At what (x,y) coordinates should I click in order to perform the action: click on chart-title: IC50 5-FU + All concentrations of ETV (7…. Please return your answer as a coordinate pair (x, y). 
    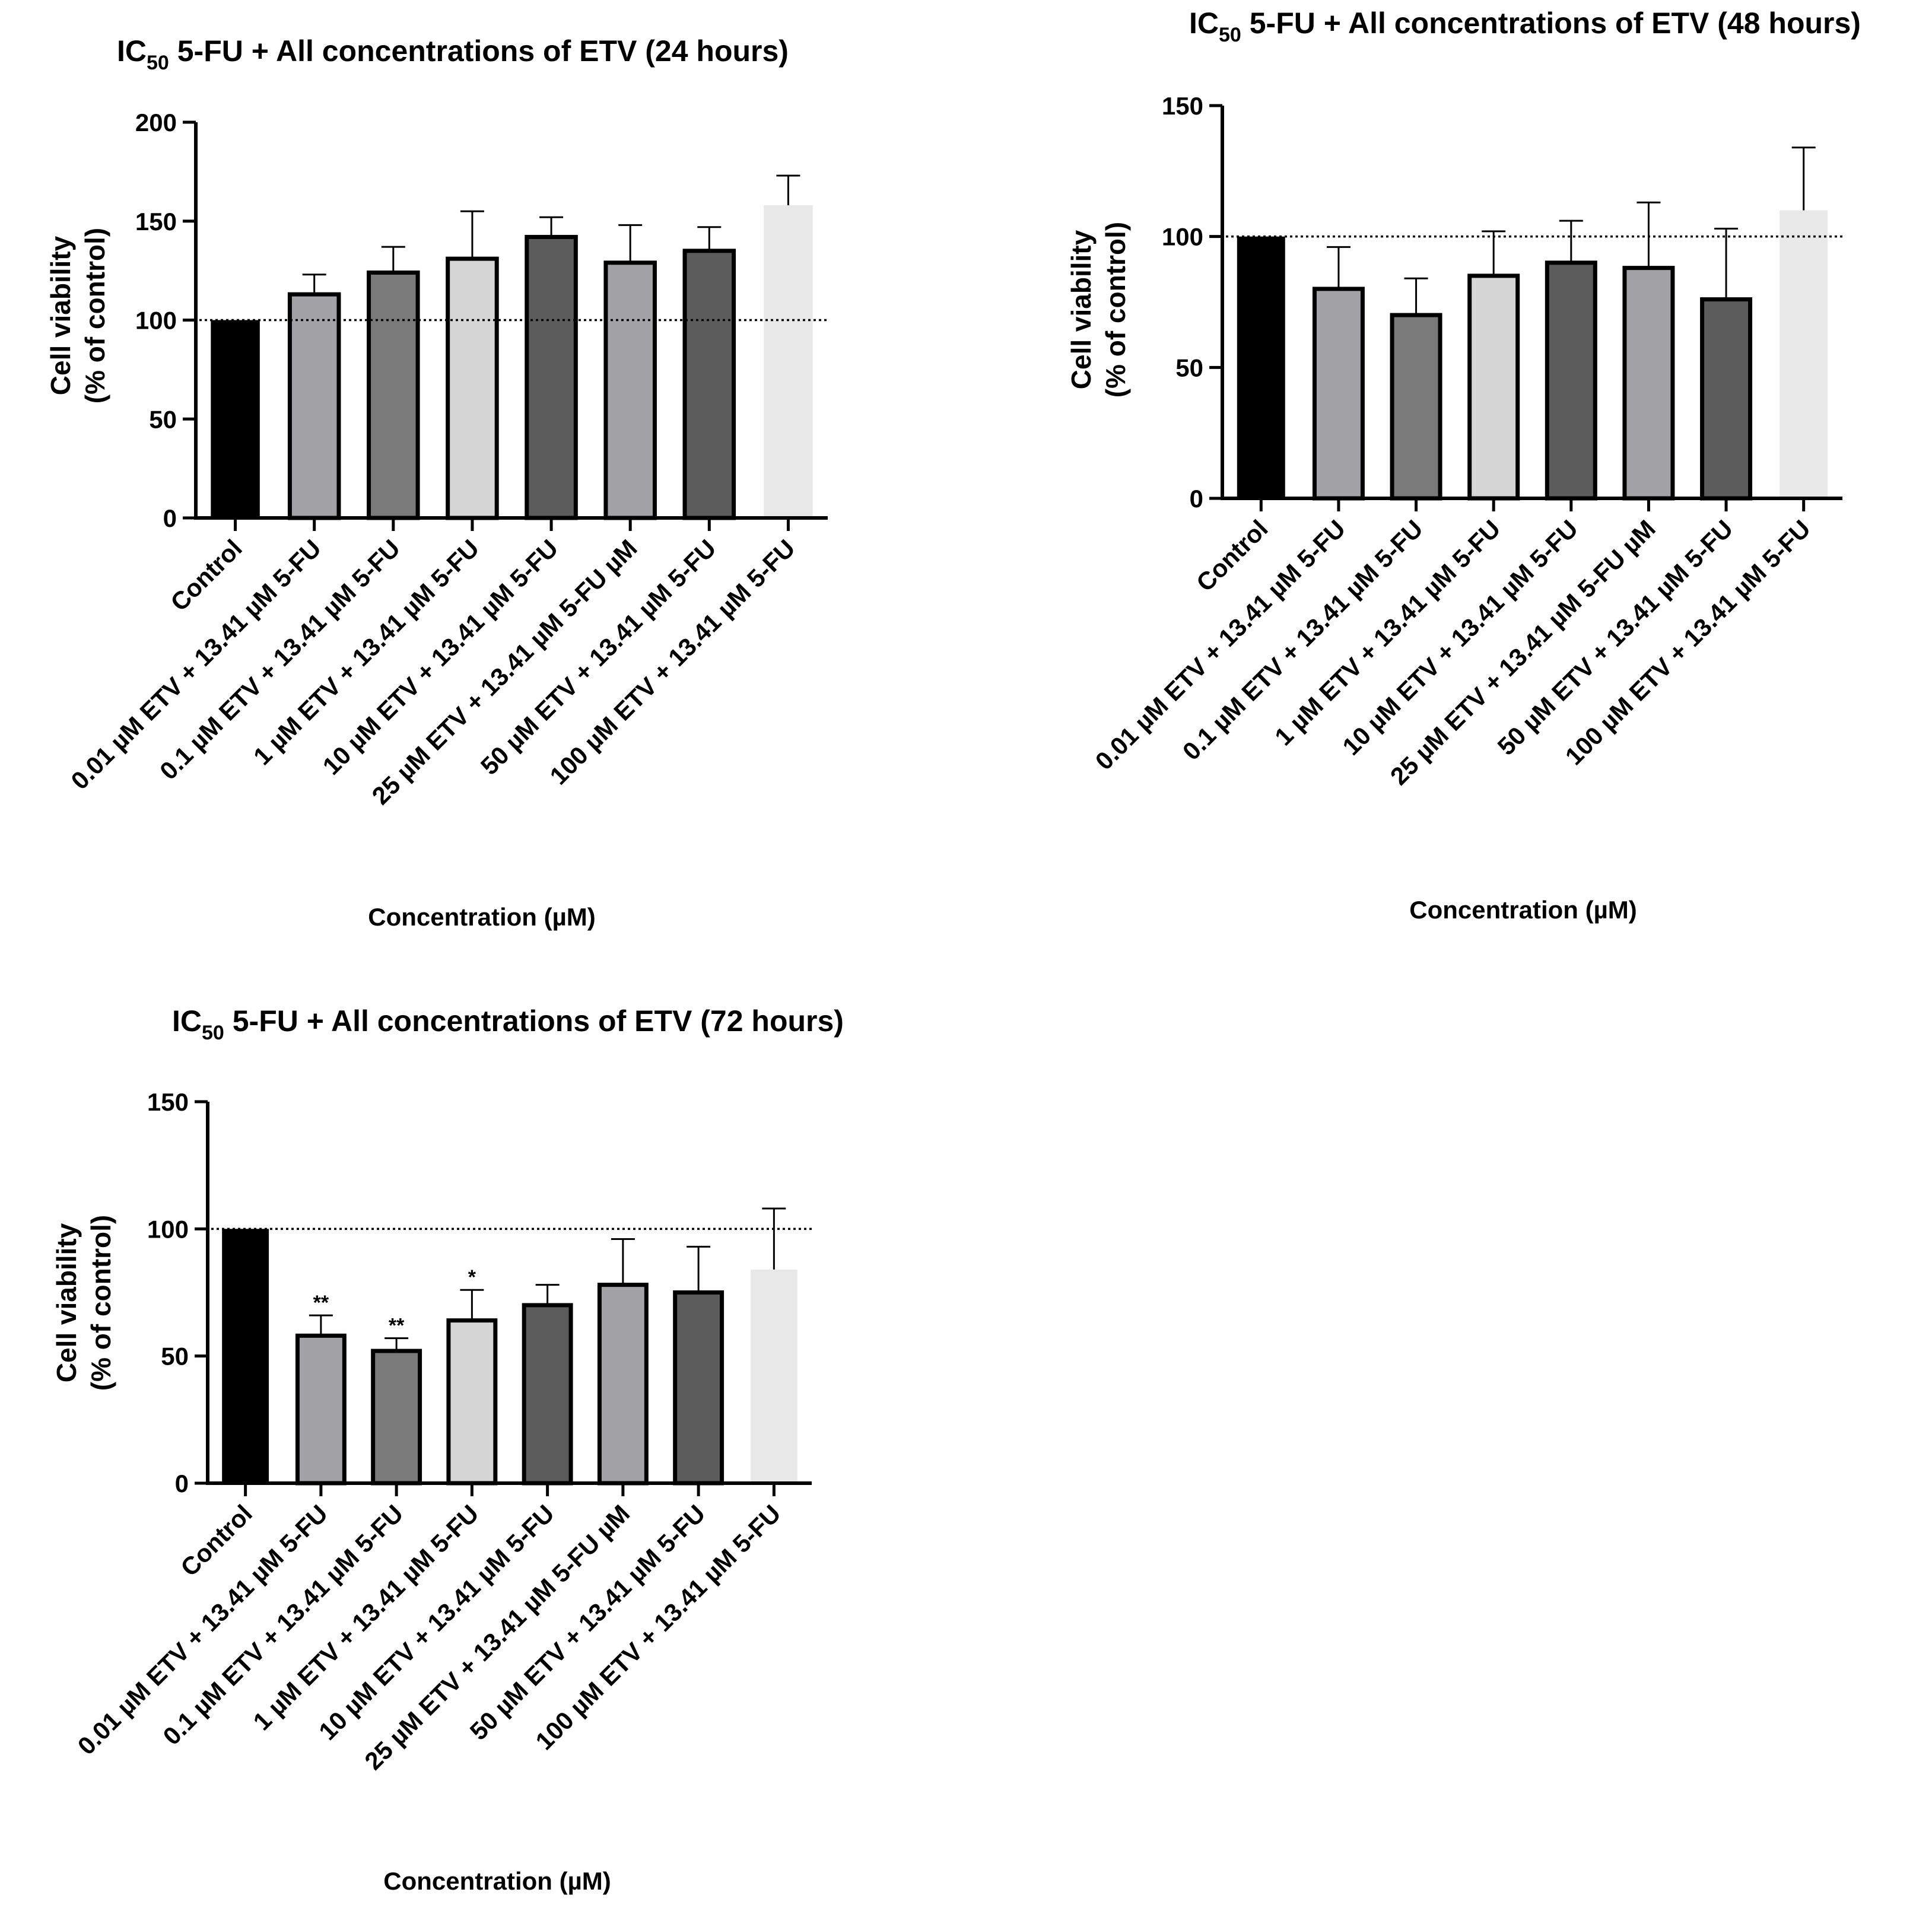
    Looking at the image, I should click on (508, 1024).